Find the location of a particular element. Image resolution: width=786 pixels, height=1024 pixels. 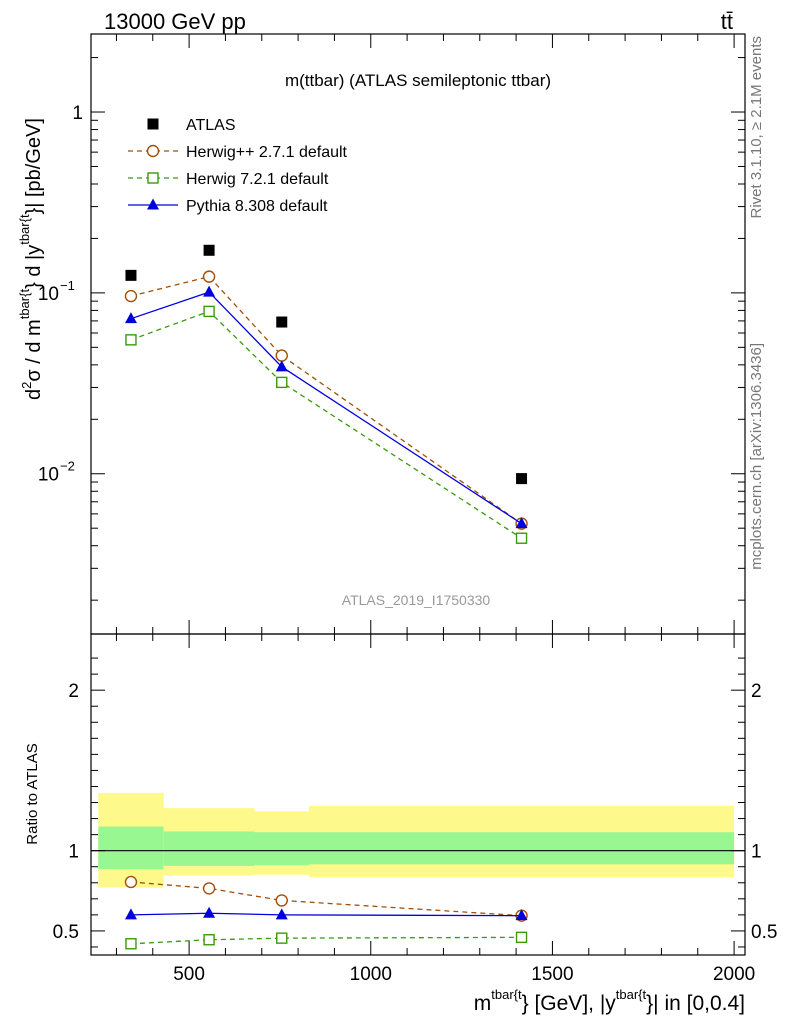

legend-marker-herwig-2-7-1-default is located at coordinates (153, 151).